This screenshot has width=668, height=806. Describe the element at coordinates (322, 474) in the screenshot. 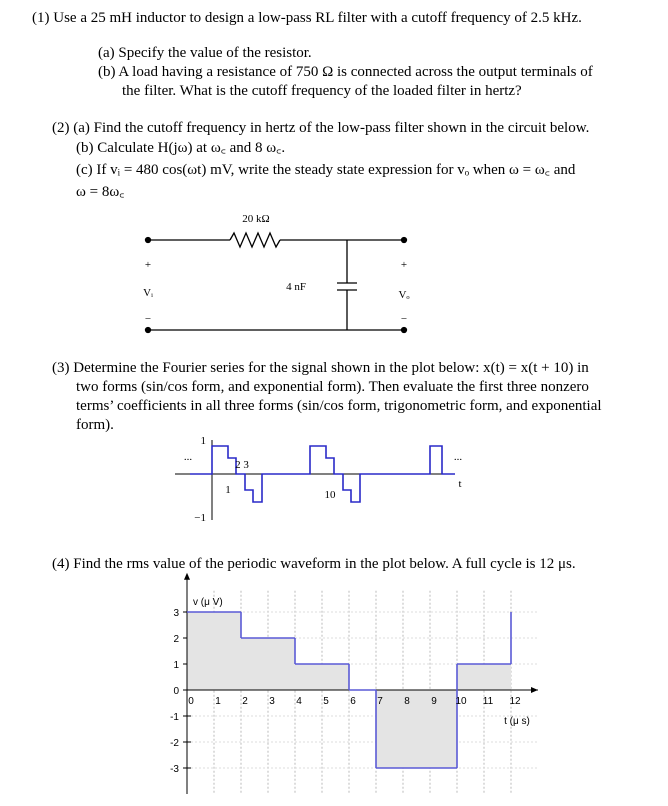

I see `signal` at that location.